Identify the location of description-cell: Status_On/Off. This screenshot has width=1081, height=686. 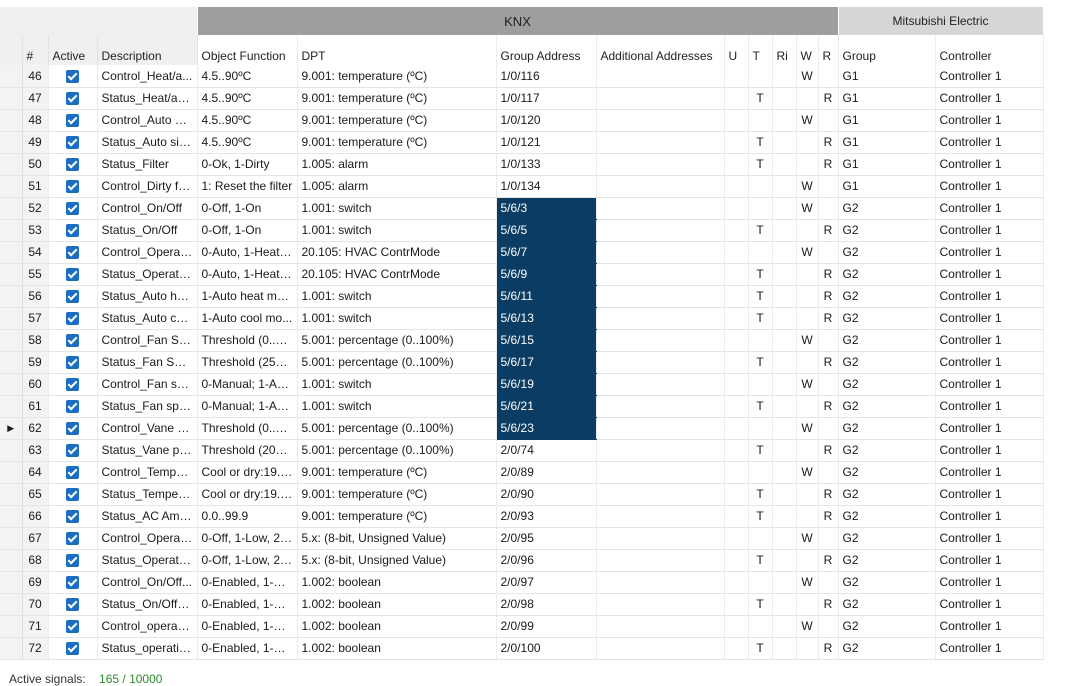
(147, 230).